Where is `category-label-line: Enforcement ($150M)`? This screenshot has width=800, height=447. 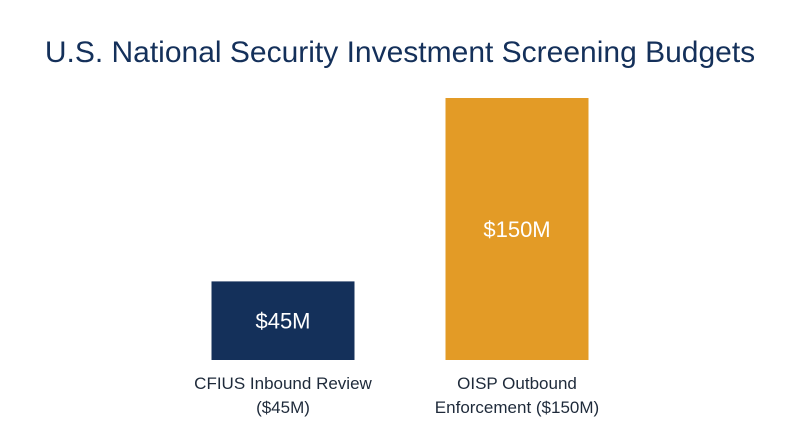 category-label-line: Enforcement ($150M) is located at coordinates (517, 407).